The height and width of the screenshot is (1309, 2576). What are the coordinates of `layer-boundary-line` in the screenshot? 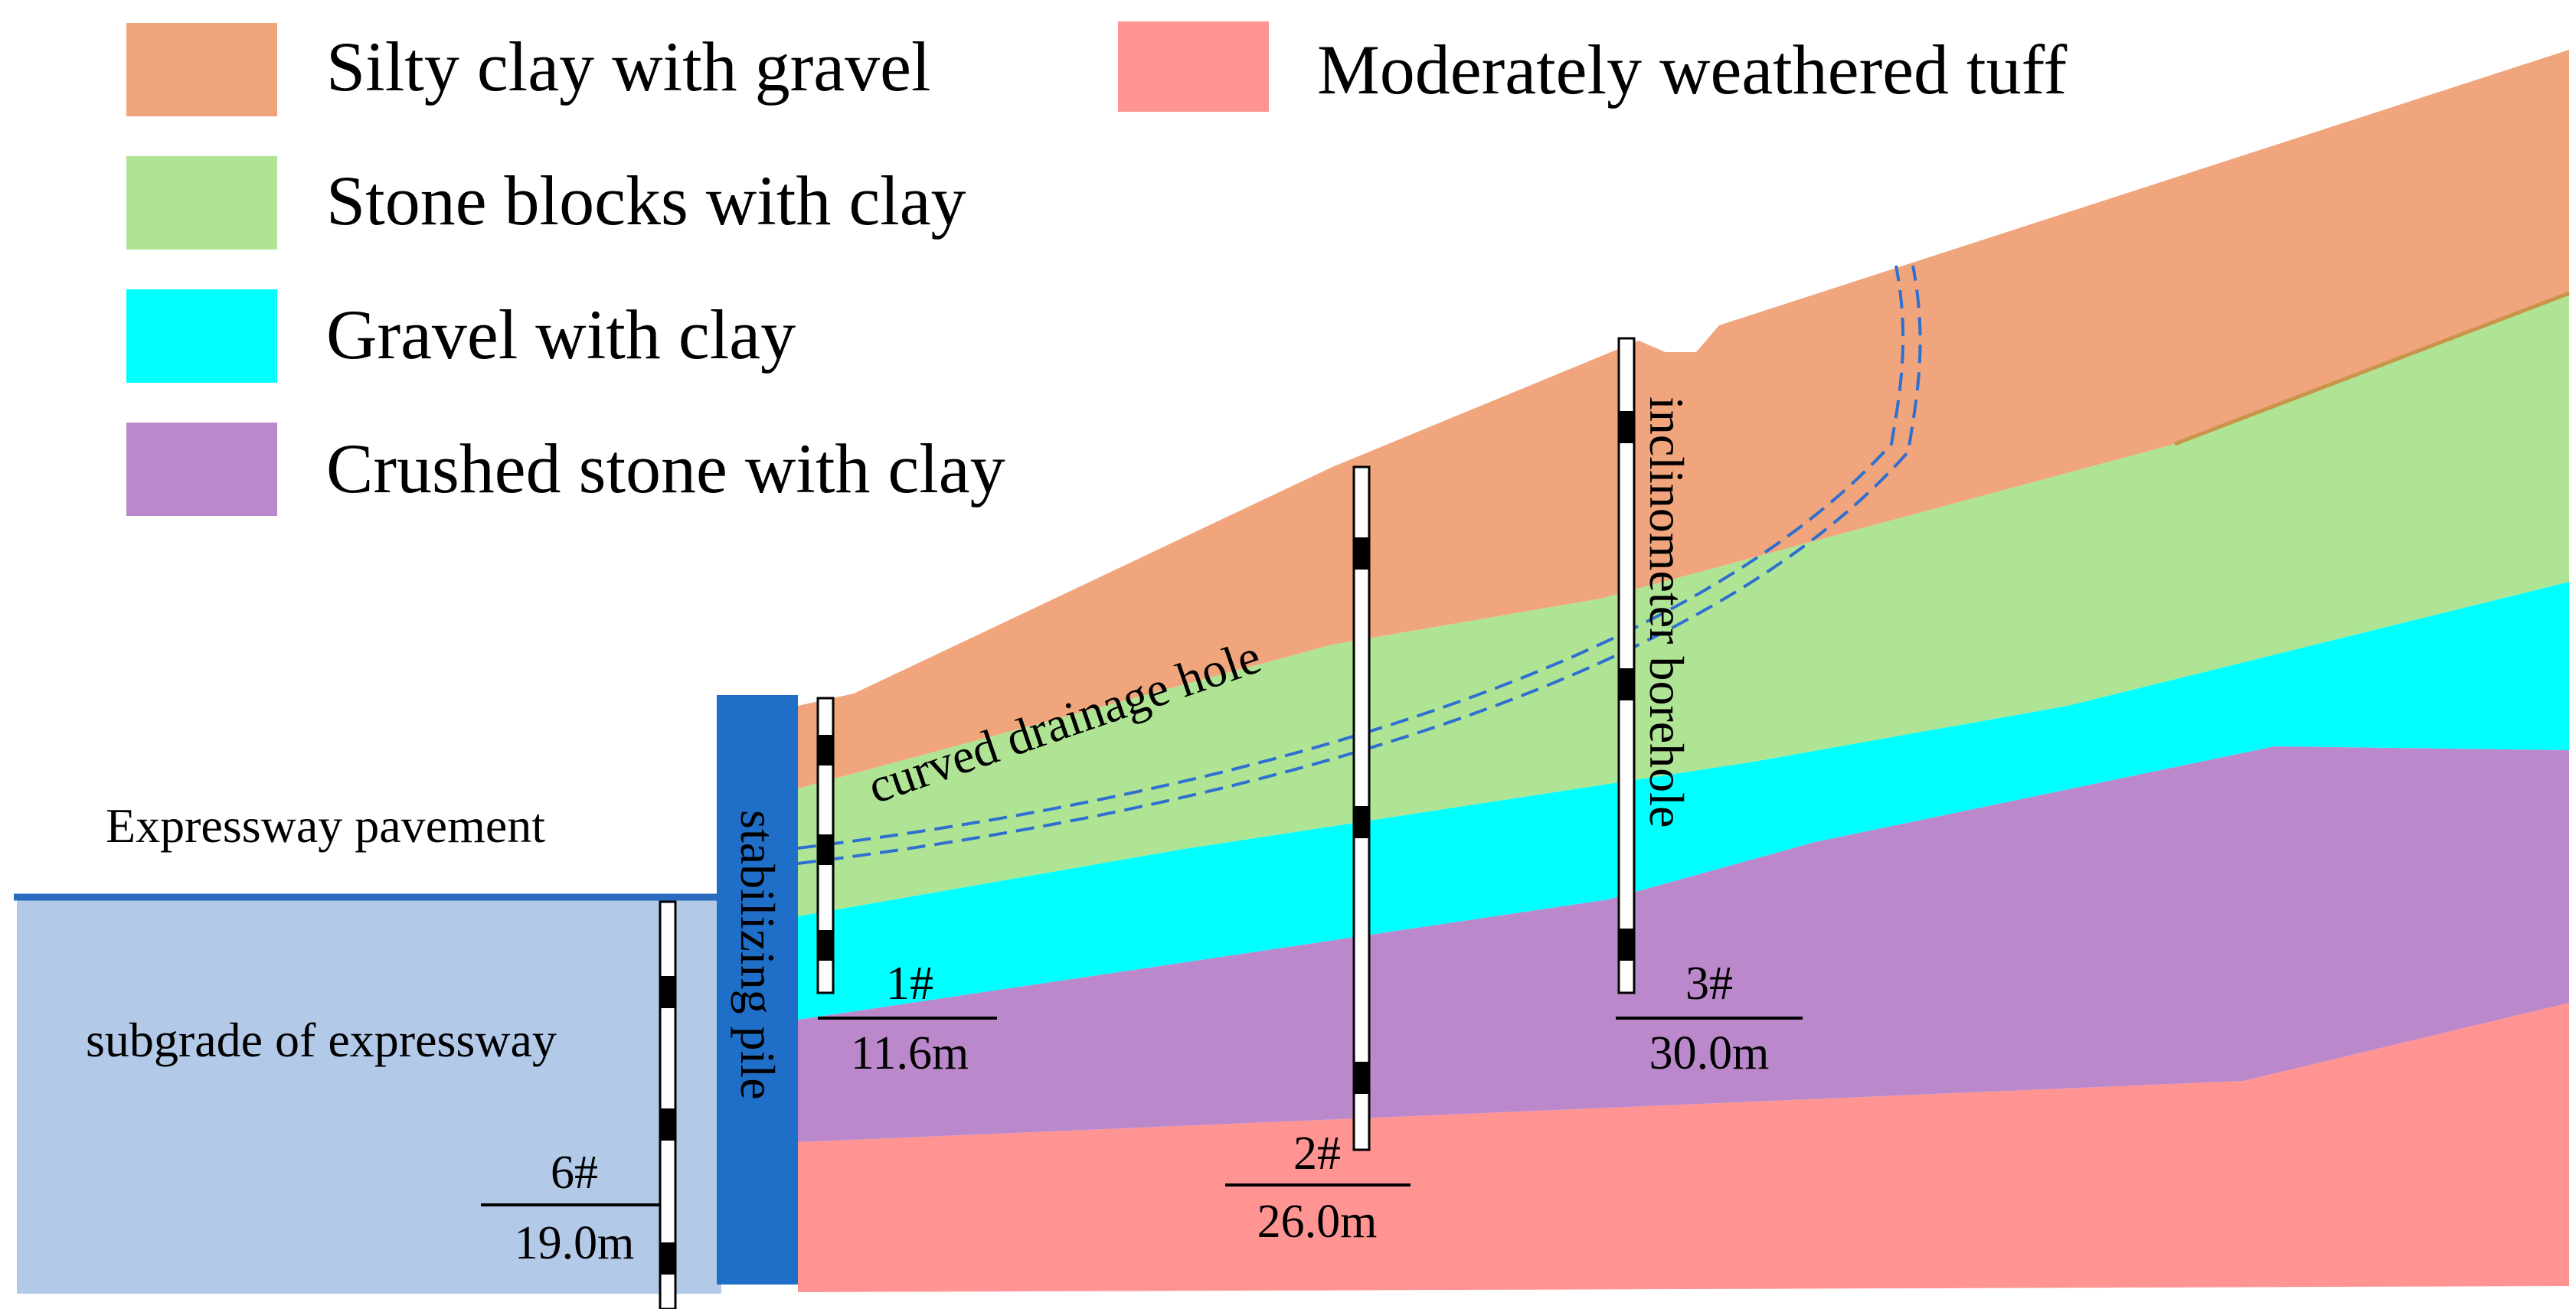 It's located at (2372, 368).